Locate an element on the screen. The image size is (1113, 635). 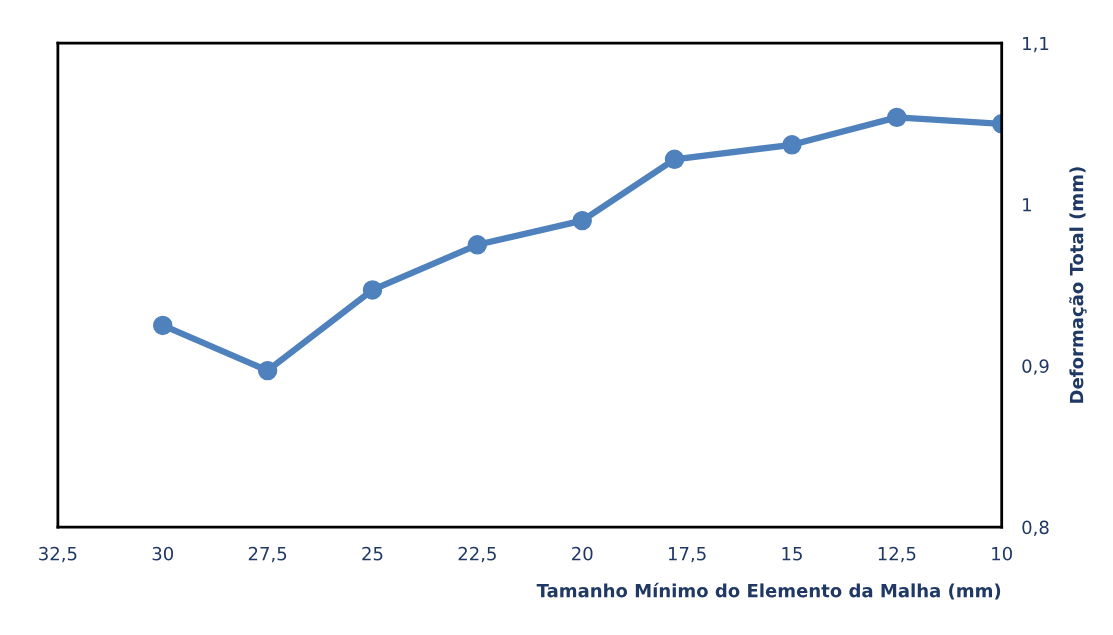
y-axis-title: Deformação Total (mm) is located at coordinates (1078, 285).